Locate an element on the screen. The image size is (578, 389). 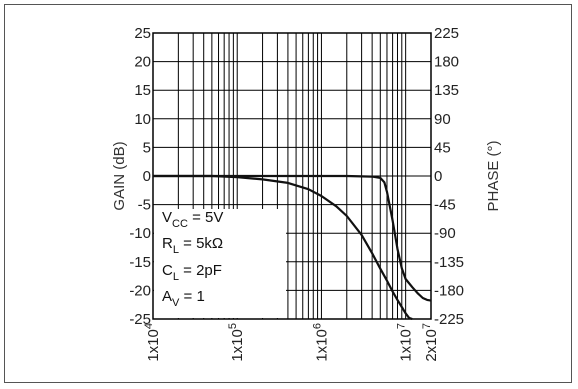
condition-annotation: VCC = 5V is located at coordinates (192, 219).